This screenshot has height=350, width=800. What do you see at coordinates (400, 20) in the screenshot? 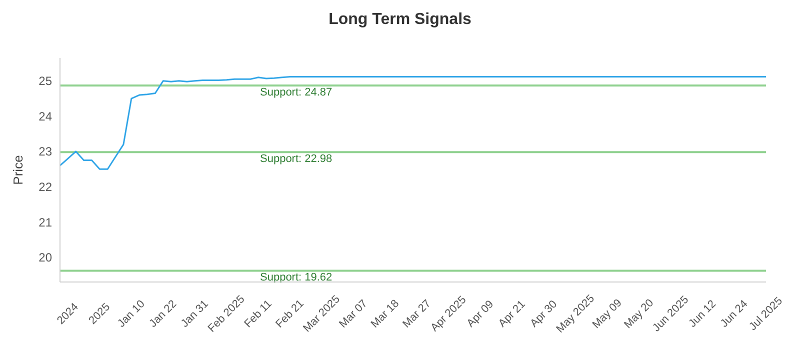
I see `chart-title: Long Term Signals` at bounding box center [400, 20].